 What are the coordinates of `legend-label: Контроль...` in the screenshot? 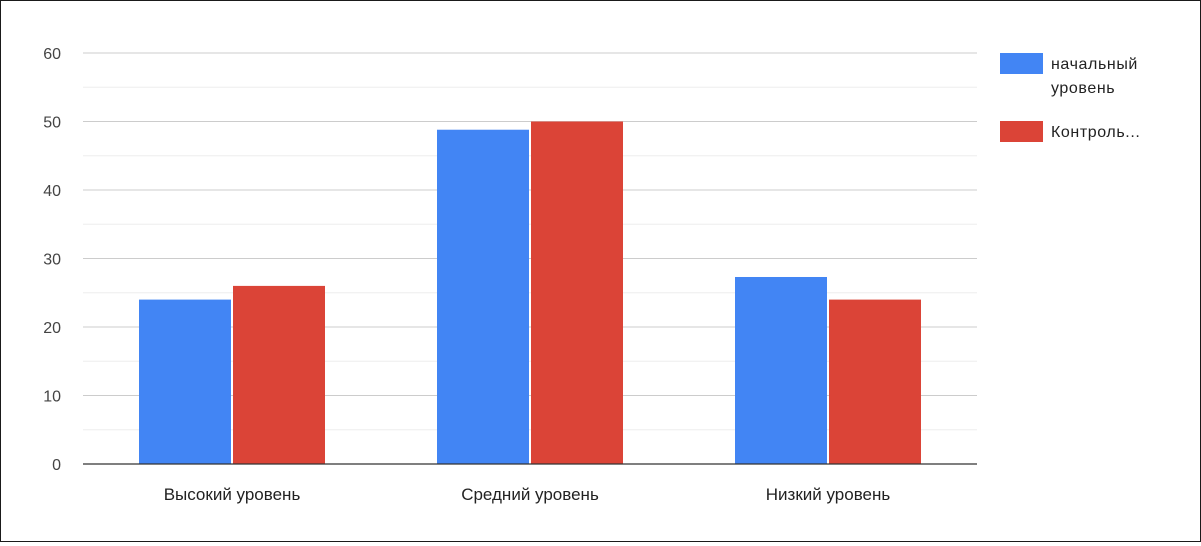 It's located at (1095, 132).